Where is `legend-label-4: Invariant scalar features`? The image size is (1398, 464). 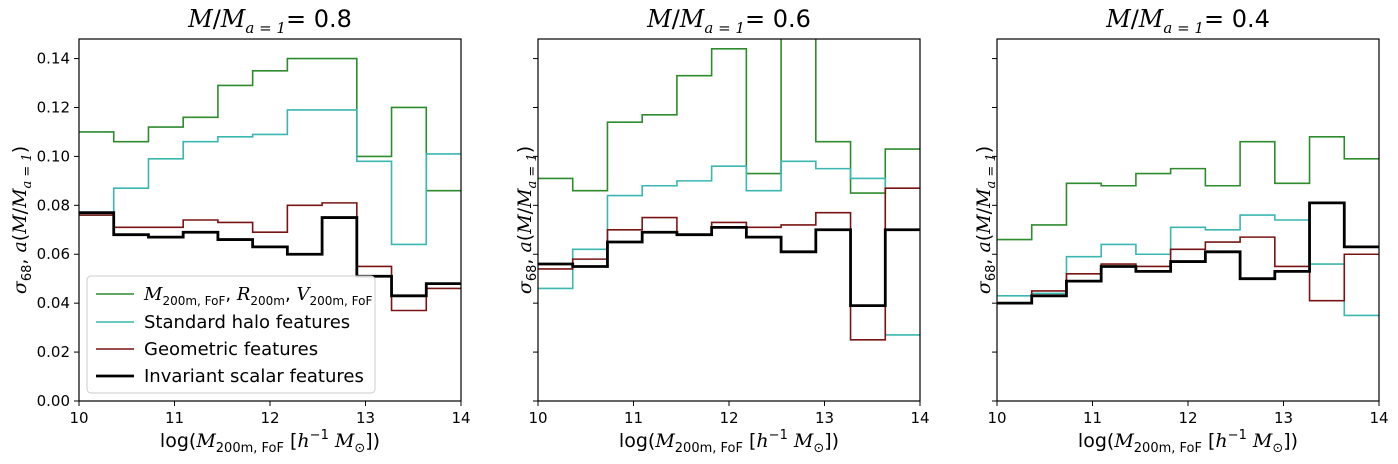
legend-label-4: Invariant scalar features is located at coordinates (254, 376).